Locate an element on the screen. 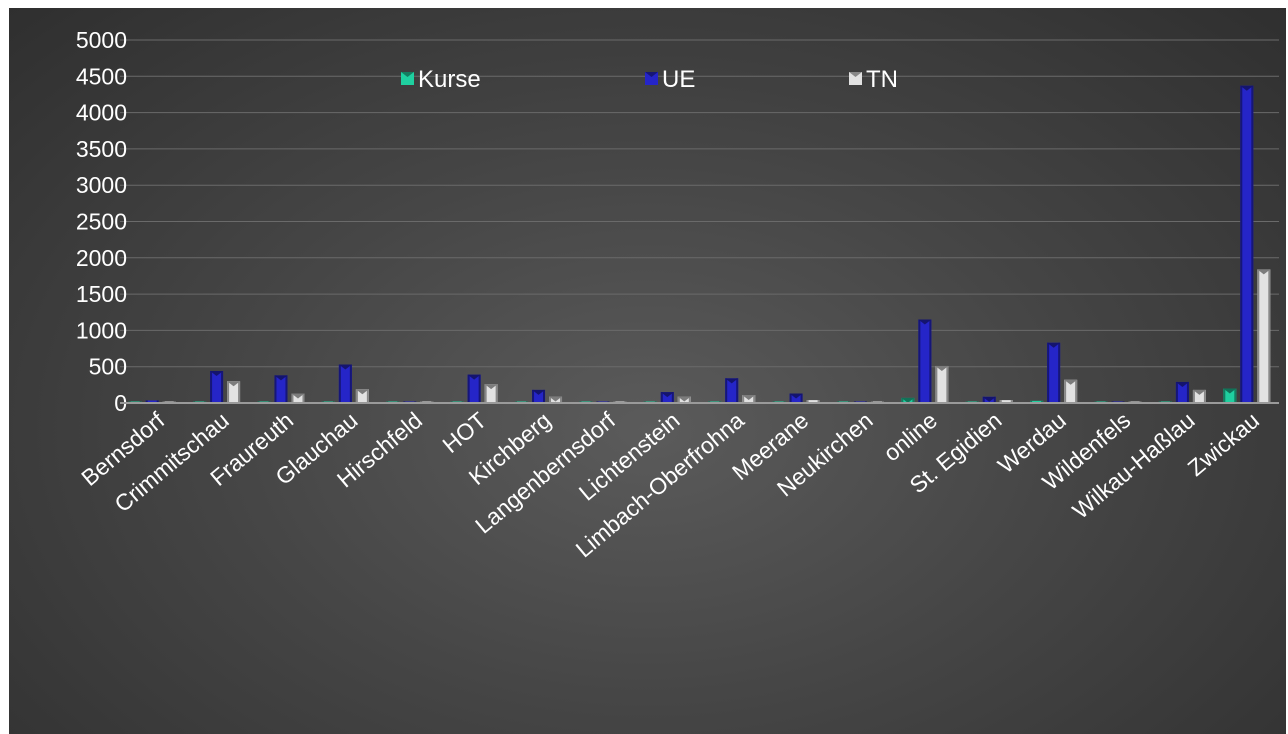  y-tick-label: 500 is located at coordinates (108, 367).